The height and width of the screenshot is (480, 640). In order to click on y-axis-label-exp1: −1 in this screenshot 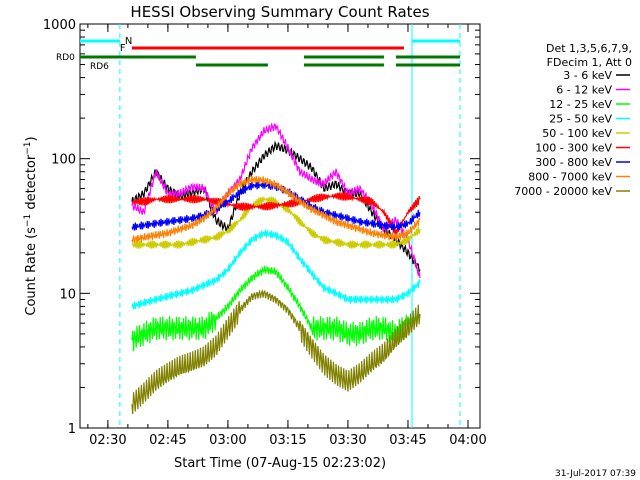, I will do `click(28, 220)`.